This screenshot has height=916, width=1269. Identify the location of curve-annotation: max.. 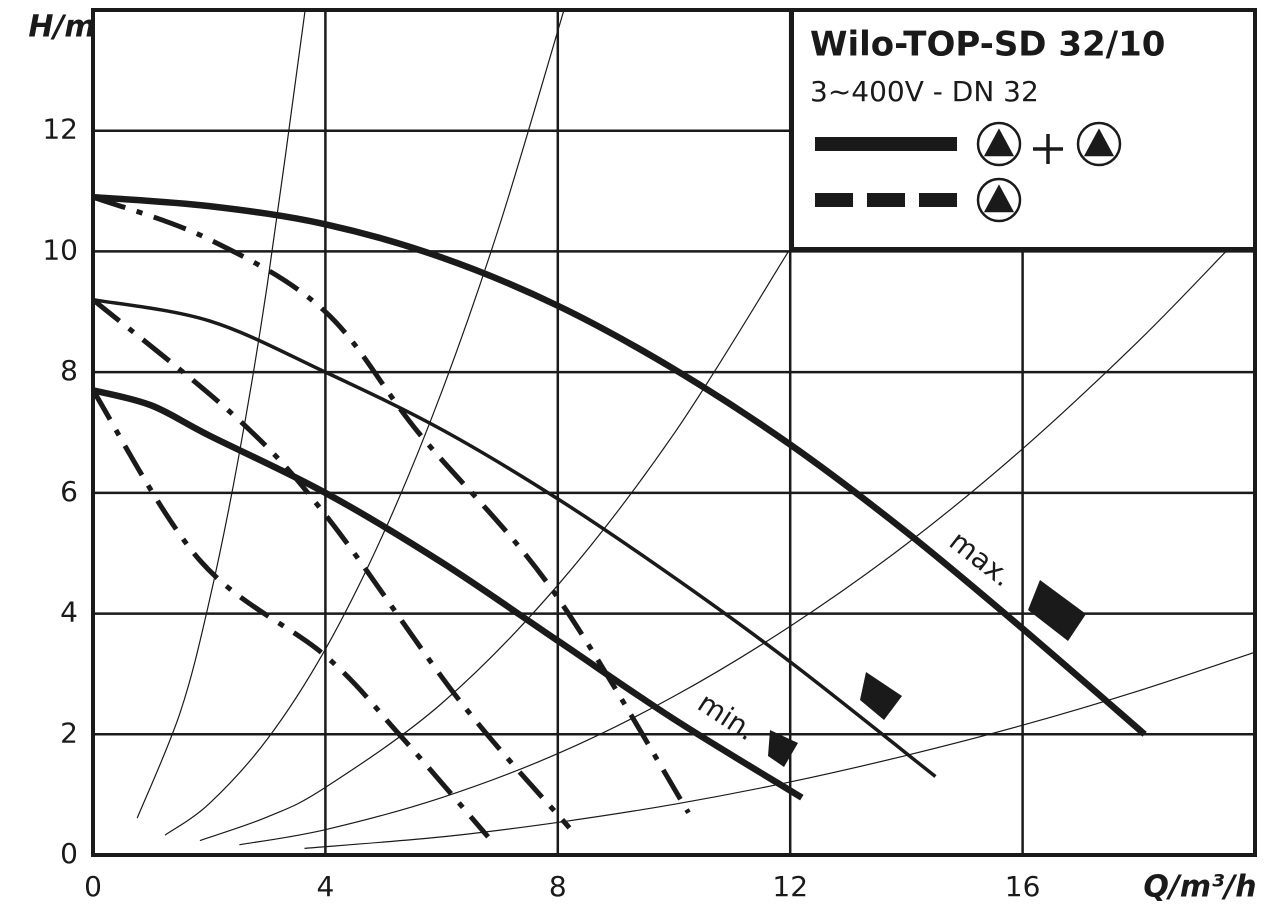
(980, 558).